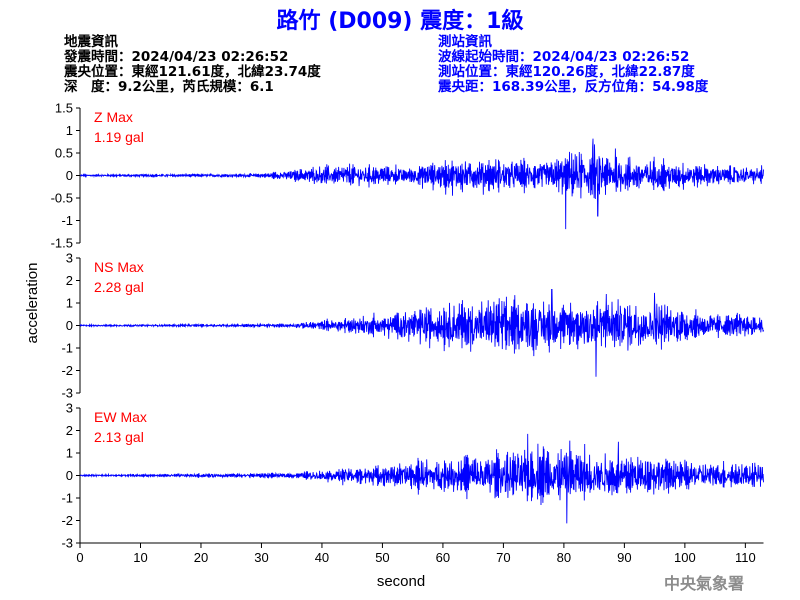 The height and width of the screenshot is (600, 800). Describe the element at coordinates (322, 557) in the screenshot. I see `x-tick-label: 40` at that location.